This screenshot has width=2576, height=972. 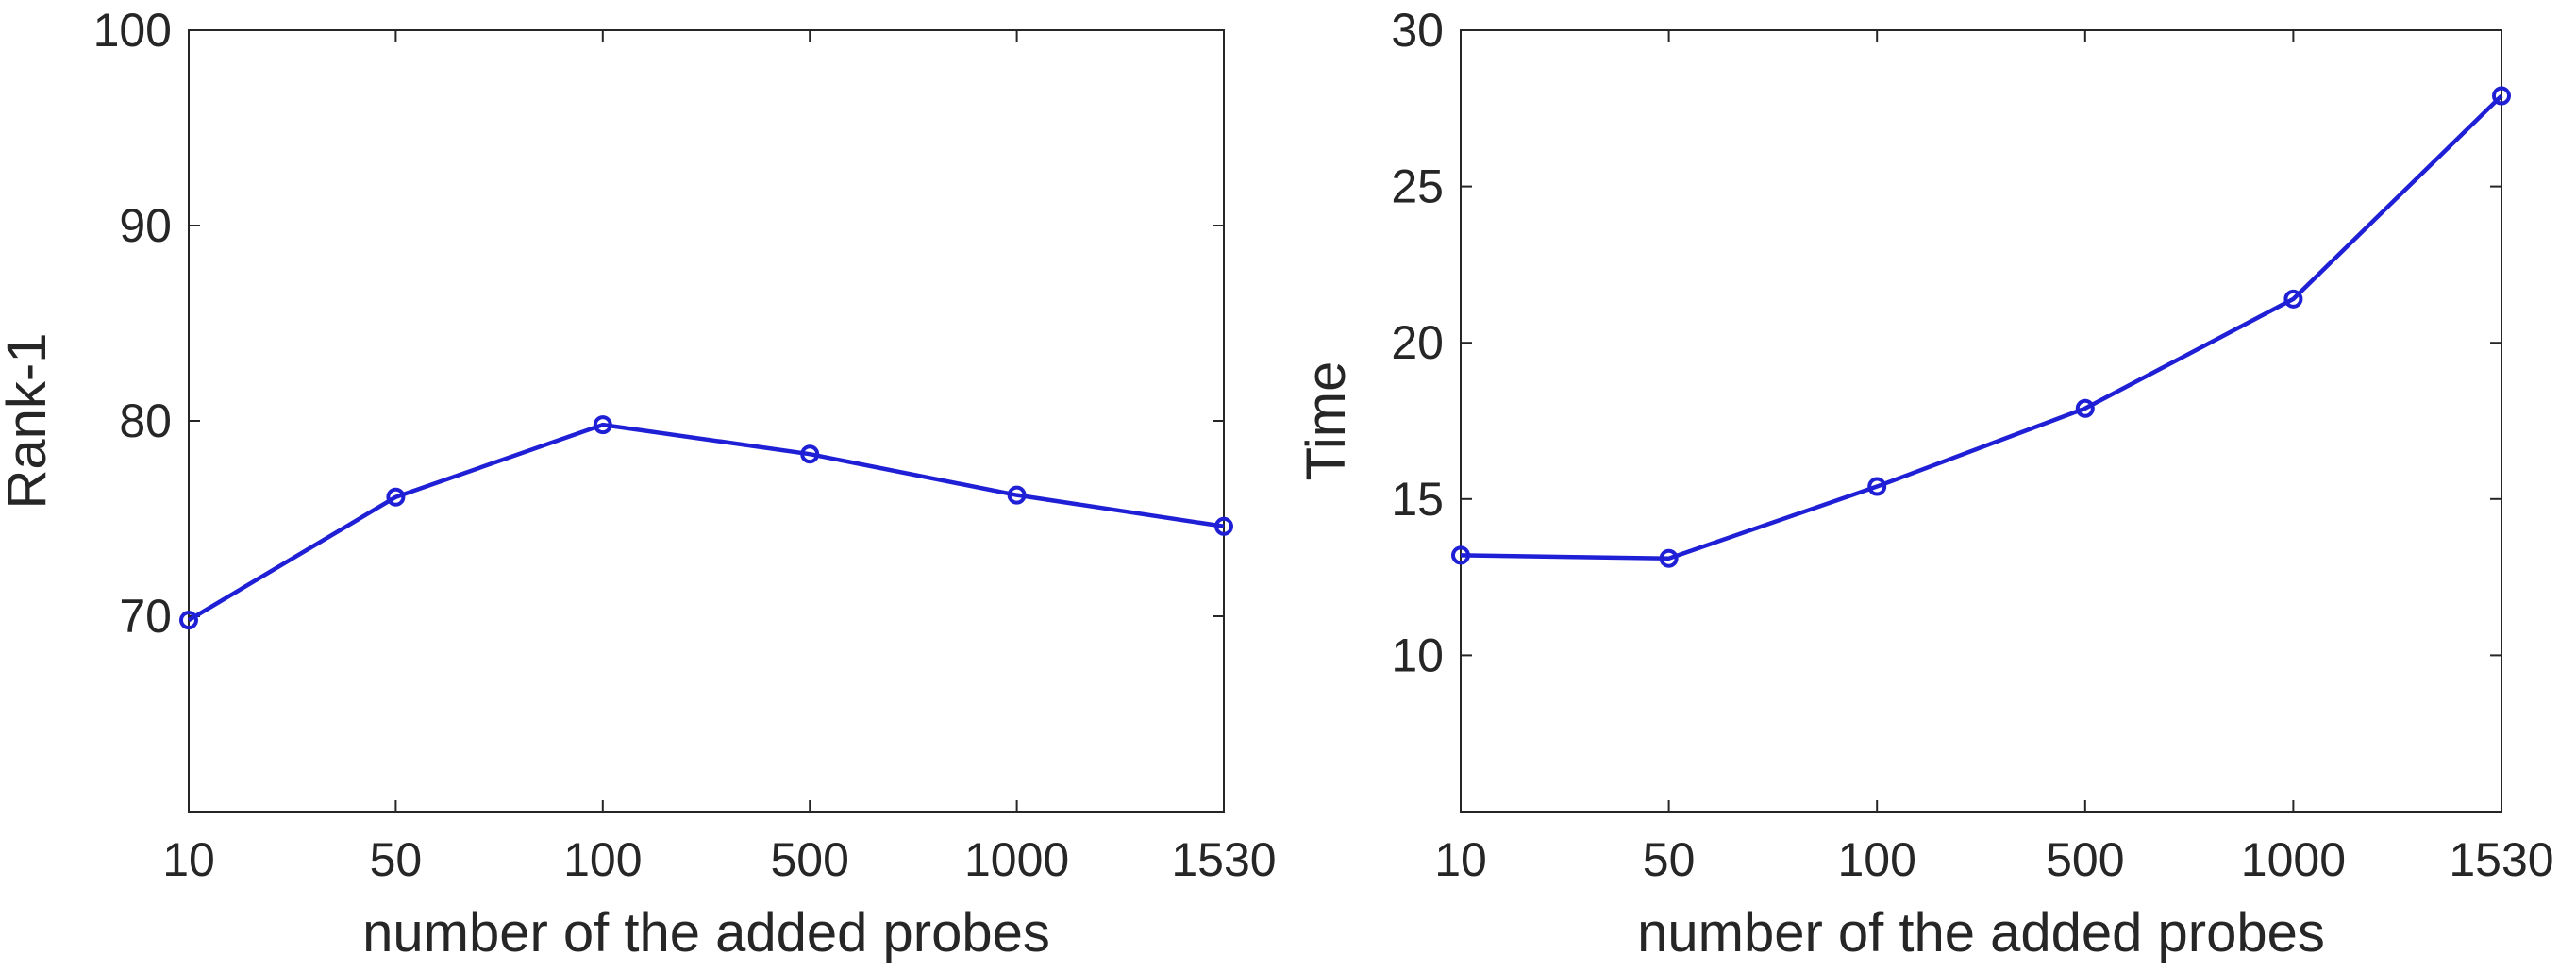 What do you see at coordinates (1460, 859) in the screenshot?
I see `chart1-xtick-label: 10` at bounding box center [1460, 859].